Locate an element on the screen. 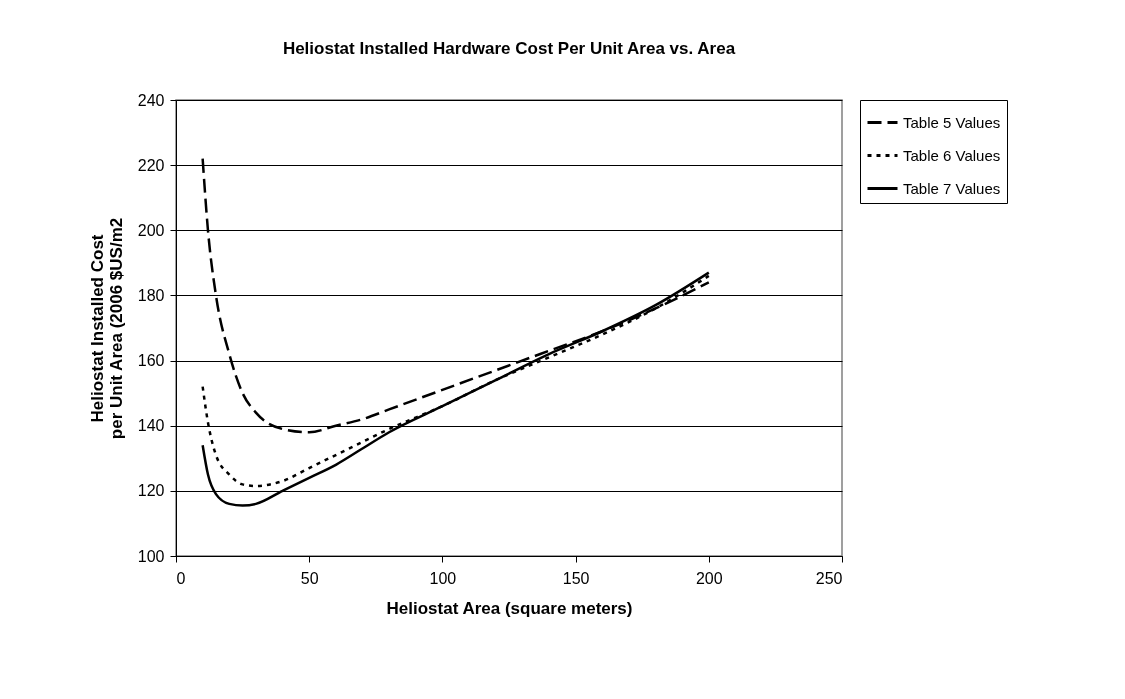  x-tick-label: 200 is located at coordinates (709, 578).